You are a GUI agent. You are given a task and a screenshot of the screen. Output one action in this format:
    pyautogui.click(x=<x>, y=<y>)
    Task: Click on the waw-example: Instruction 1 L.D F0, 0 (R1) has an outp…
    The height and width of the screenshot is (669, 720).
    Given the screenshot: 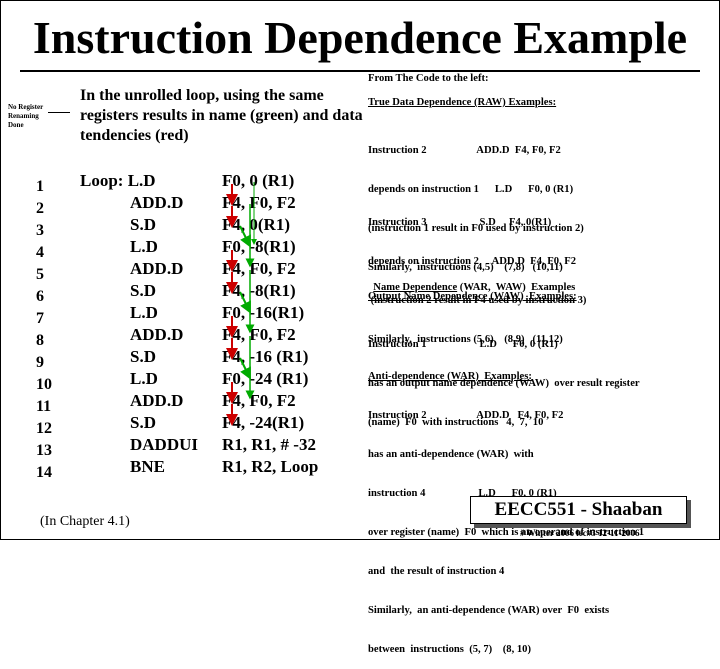 What is the action you would take?
    pyautogui.click(x=540, y=377)
    